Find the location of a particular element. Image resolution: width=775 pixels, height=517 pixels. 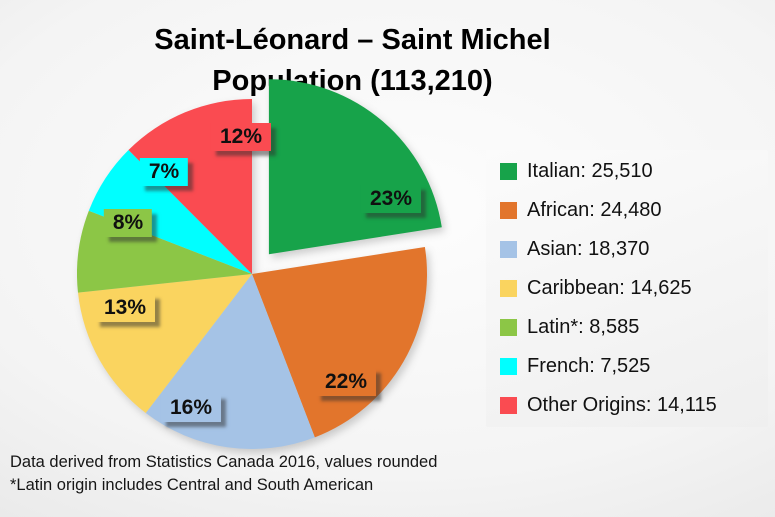

pie-slice-african is located at coordinates (339, 342).